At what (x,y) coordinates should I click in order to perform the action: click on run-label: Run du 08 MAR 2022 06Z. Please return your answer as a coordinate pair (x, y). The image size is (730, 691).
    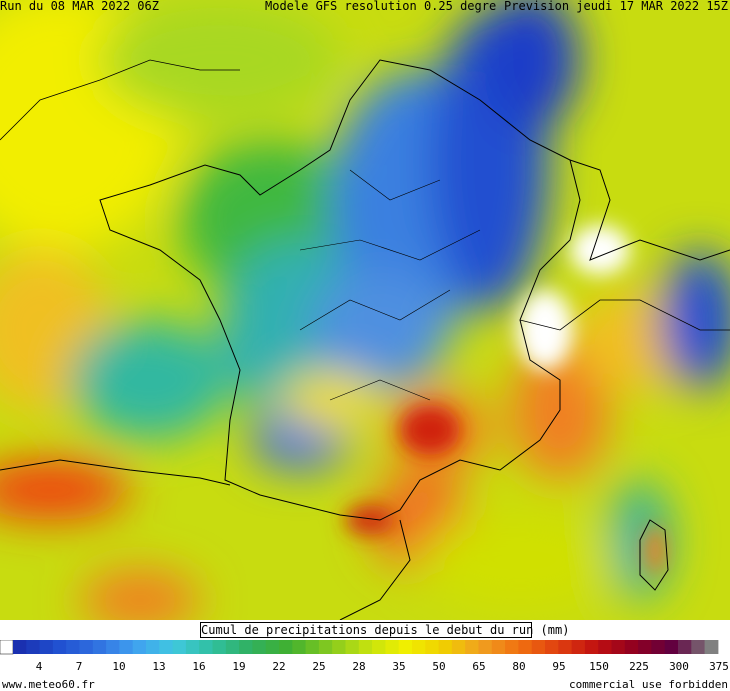
    Looking at the image, I should click on (79, 6).